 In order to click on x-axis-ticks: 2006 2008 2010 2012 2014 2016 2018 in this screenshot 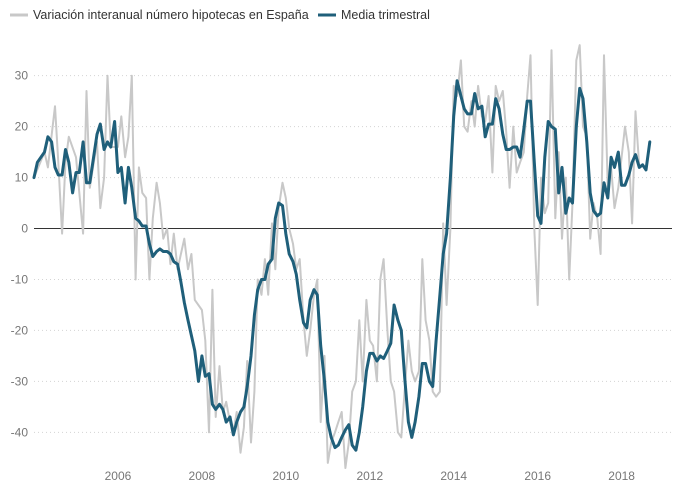, I will do `click(370, 476)`.